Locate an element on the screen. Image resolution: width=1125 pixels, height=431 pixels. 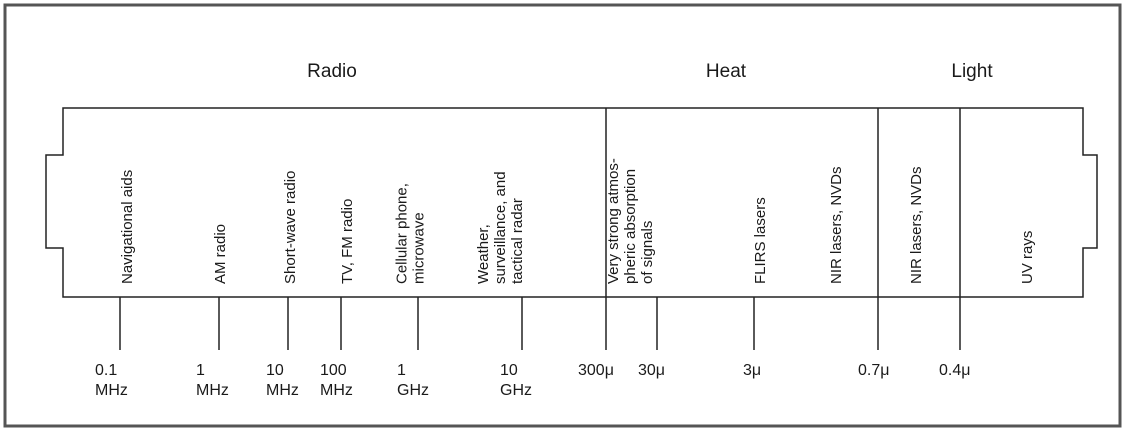
band-label-line: TV, FM radio is located at coordinates (347, 241).